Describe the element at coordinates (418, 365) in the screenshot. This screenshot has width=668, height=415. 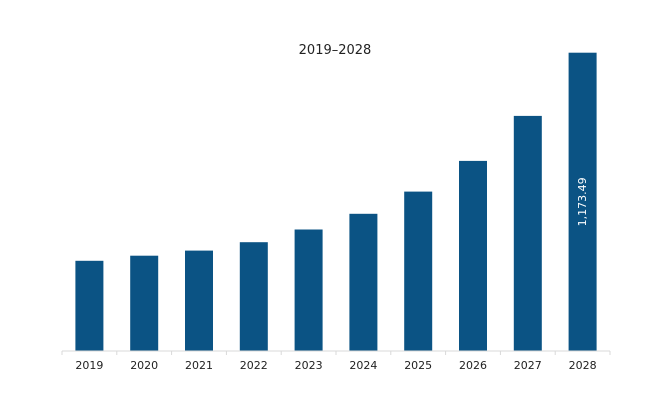
I see `x-tick-label-2025: 2025` at that location.